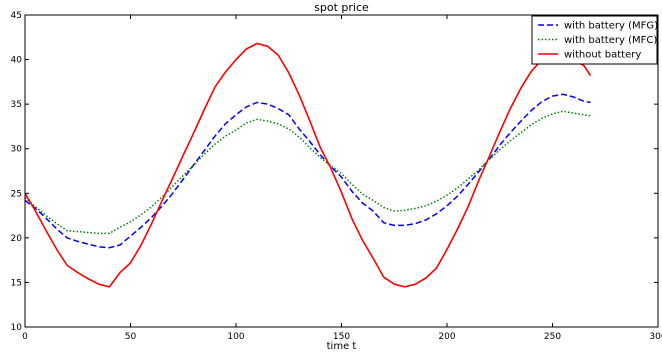 Image resolution: width=662 pixels, height=354 pixels. What do you see at coordinates (341, 337) in the screenshot?
I see `x-tick-label: 150` at bounding box center [341, 337].